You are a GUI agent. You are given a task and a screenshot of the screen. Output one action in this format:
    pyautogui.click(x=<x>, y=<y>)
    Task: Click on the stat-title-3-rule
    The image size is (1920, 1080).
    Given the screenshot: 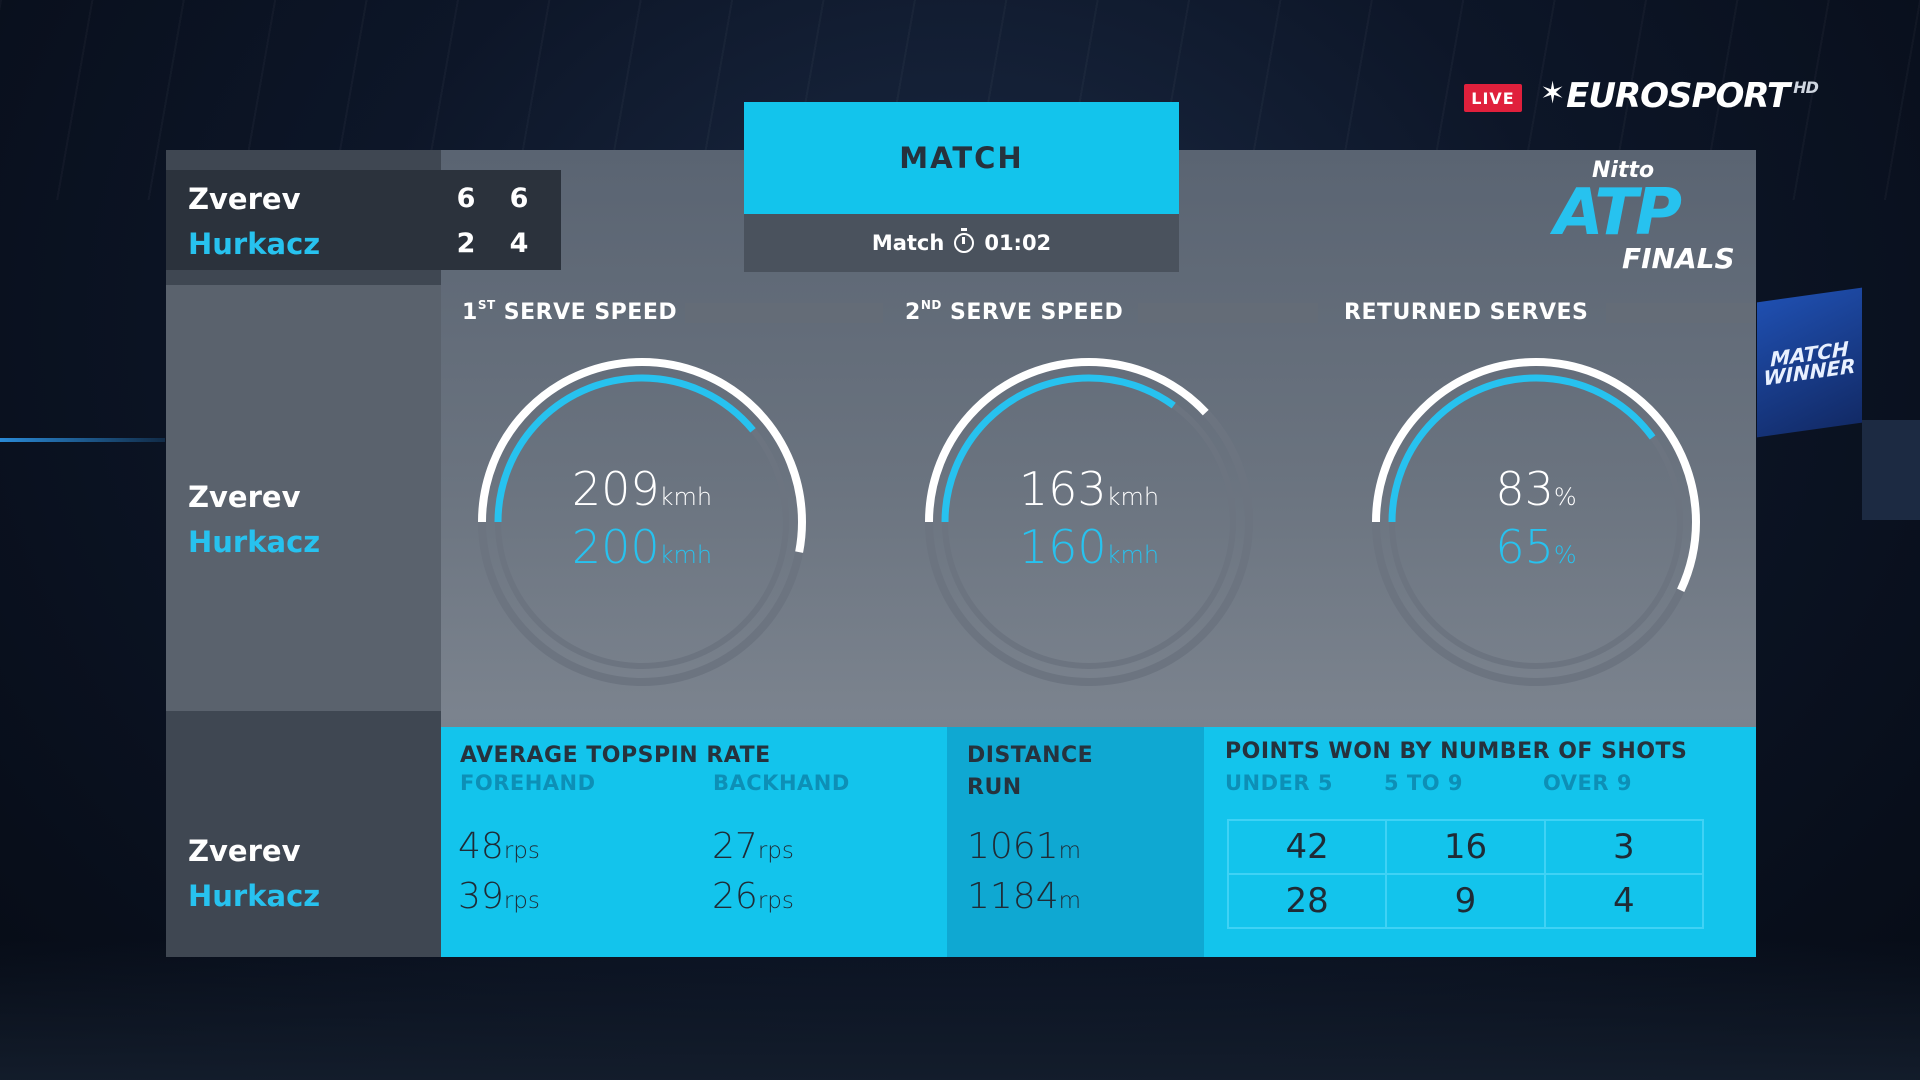 What is the action you would take?
    pyautogui.click(x=1681, y=313)
    